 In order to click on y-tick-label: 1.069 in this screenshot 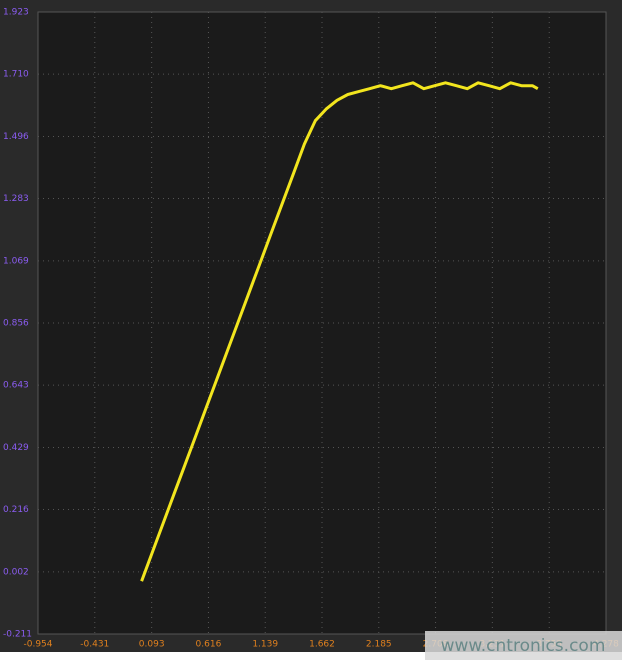, I will do `click(16, 261)`.